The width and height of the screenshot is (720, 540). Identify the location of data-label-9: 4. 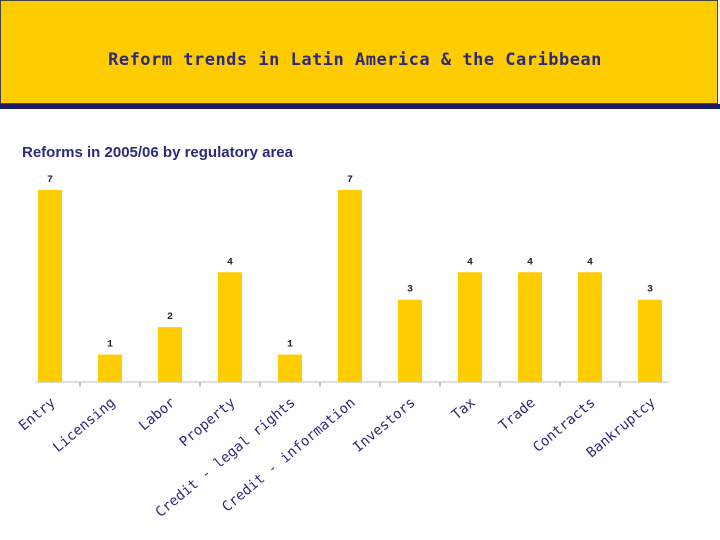
(590, 262).